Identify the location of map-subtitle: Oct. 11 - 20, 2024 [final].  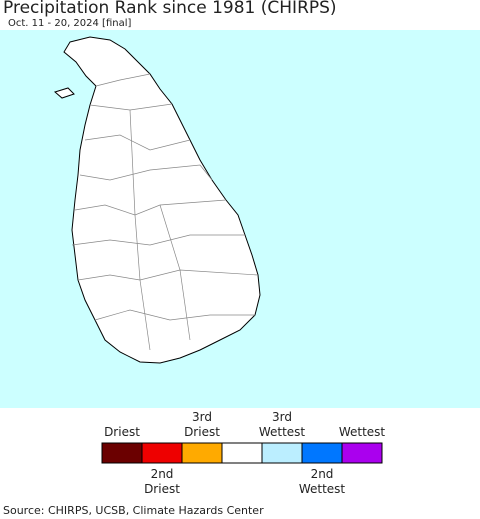
(69, 23).